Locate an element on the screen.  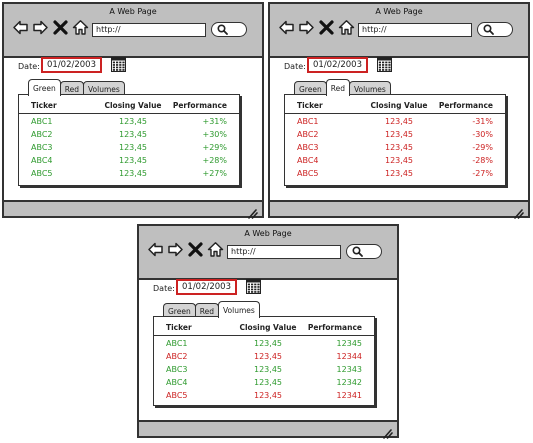
tab-red: Red is located at coordinates (337, 87).